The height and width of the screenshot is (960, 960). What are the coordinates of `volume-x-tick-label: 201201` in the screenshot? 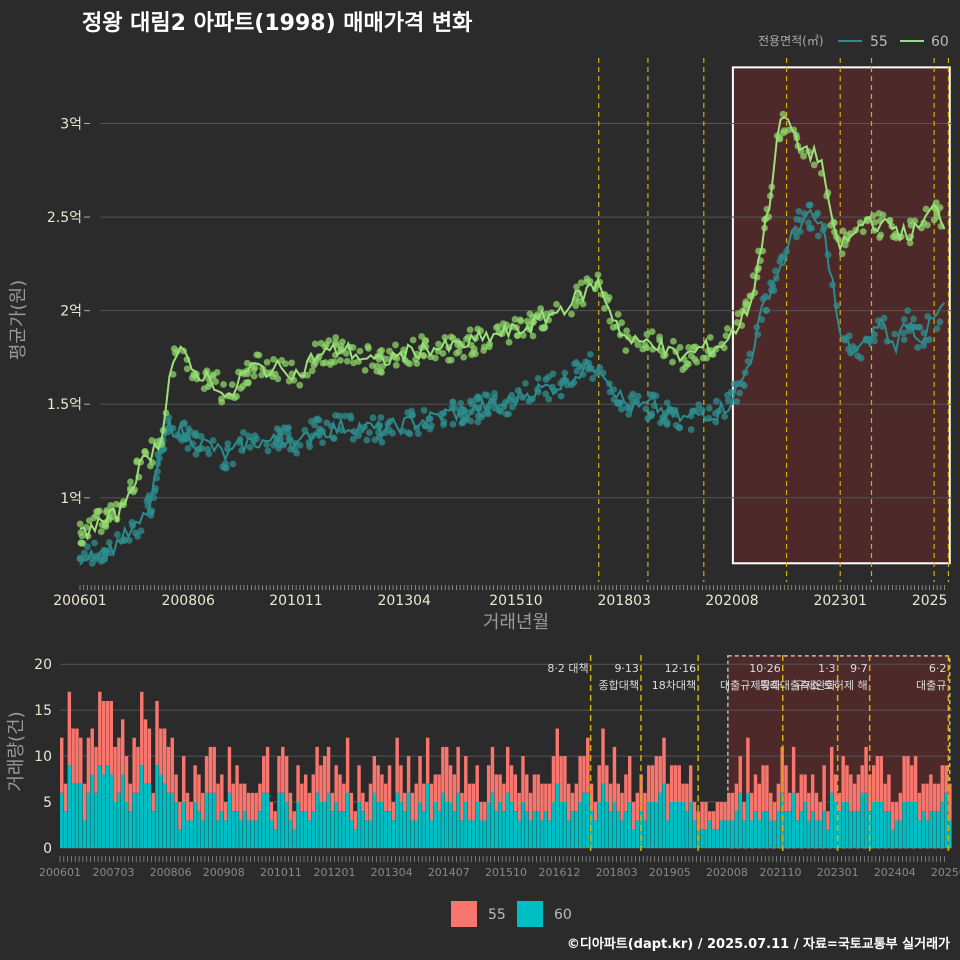 It's located at (334, 872).